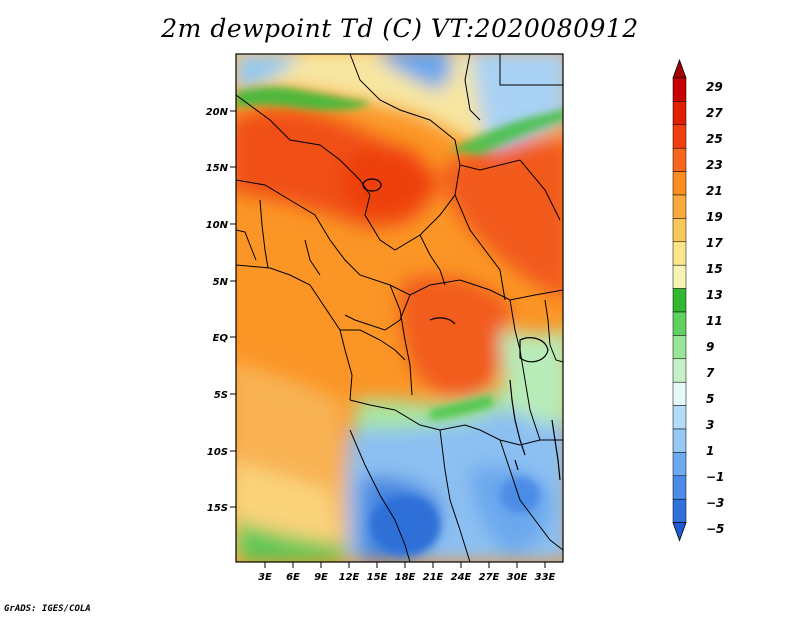 Image resolution: width=800 pixels, height=618 pixels. What do you see at coordinates (400, 28) in the screenshot?
I see `map-title: 2m dewpoint Td (C) VT:2020080912` at bounding box center [400, 28].